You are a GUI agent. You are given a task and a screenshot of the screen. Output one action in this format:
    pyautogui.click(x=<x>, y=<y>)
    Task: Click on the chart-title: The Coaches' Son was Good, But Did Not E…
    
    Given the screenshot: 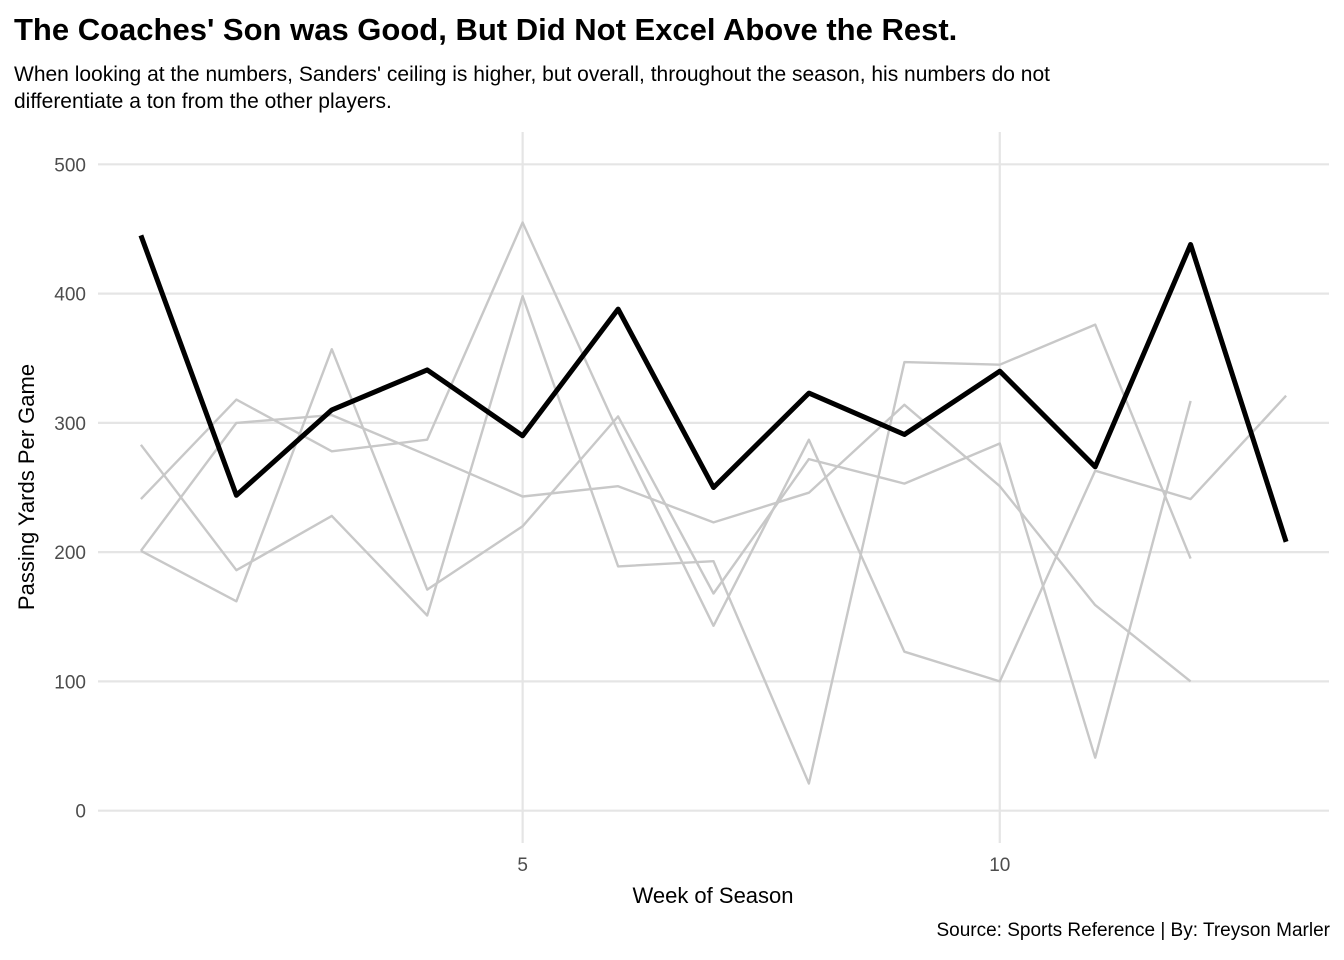 What is the action you would take?
    pyautogui.click(x=486, y=29)
    